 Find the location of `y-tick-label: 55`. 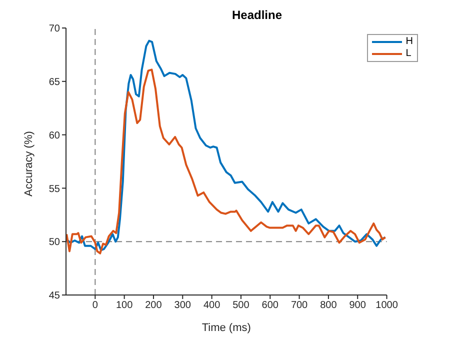

y-tick-label: 55 is located at coordinates (54, 189).